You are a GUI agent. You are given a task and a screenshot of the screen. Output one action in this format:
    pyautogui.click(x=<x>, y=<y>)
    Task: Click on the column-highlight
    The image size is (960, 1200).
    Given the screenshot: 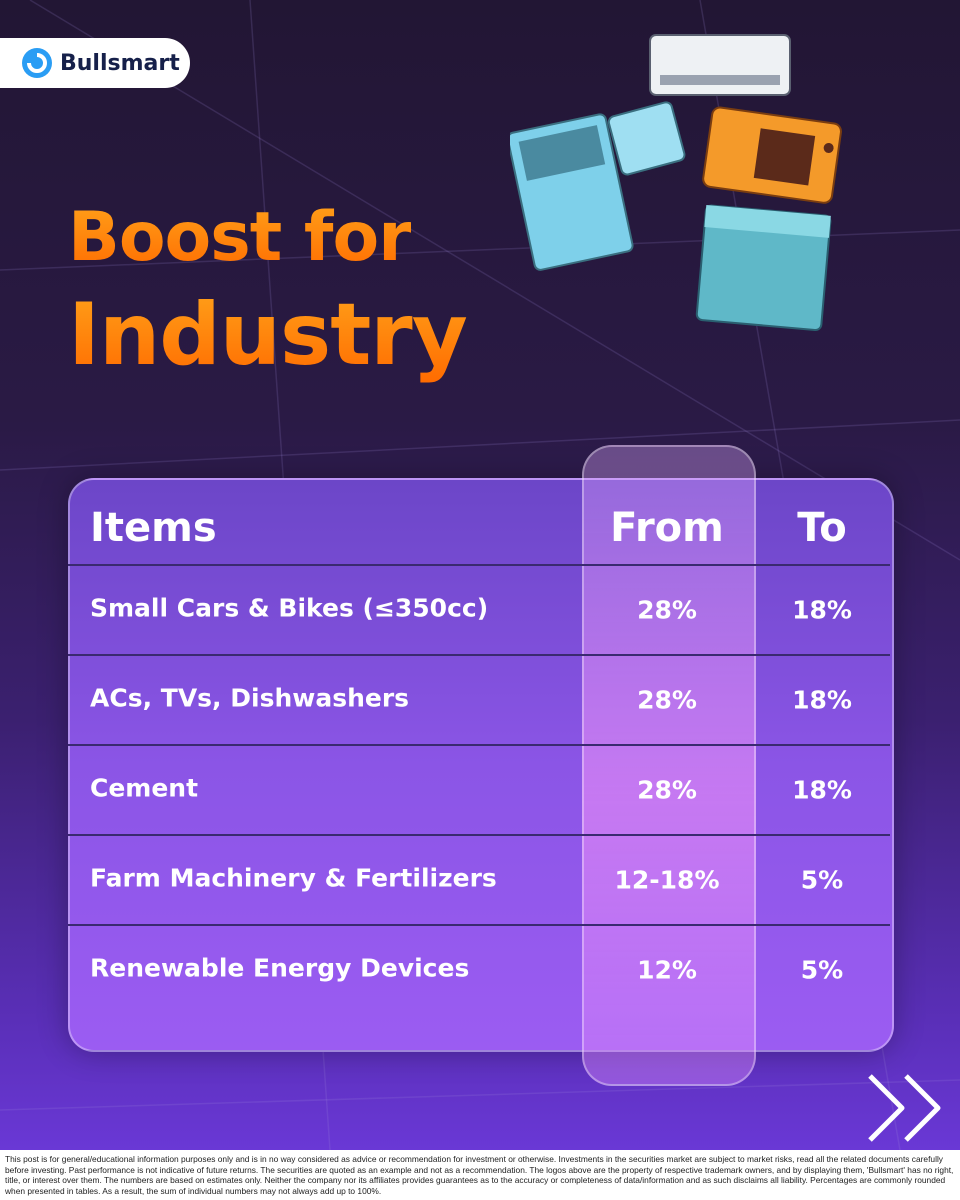 What is the action you would take?
    pyautogui.click(x=669, y=765)
    